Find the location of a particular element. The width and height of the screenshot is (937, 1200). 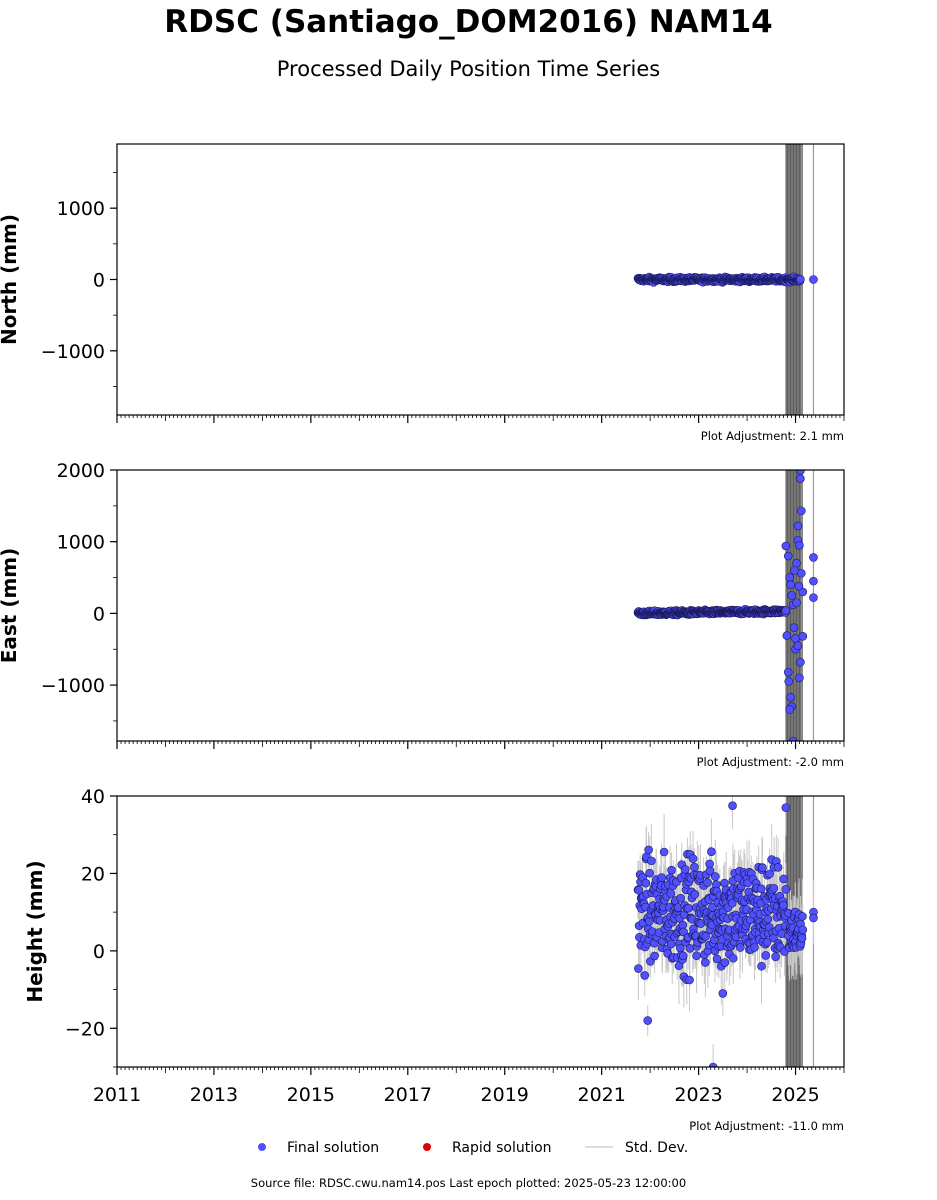

y-tick-label: 20 is located at coordinates (93, 874).